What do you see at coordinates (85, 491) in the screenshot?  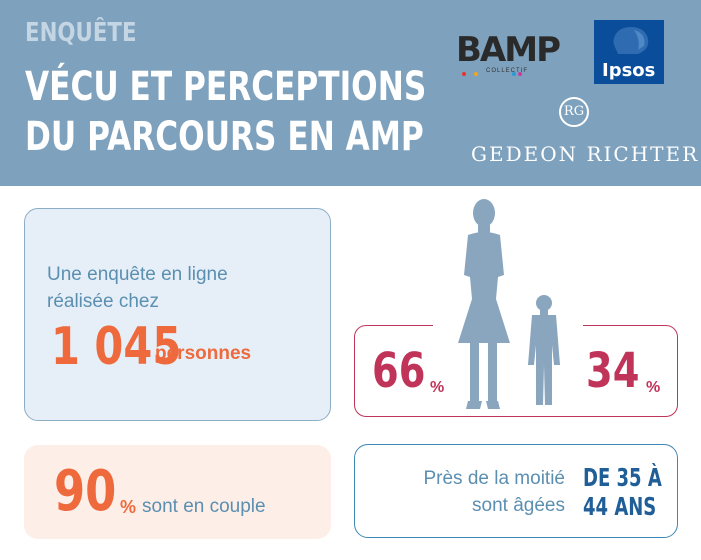 I see `couple-percentage: 90` at bounding box center [85, 491].